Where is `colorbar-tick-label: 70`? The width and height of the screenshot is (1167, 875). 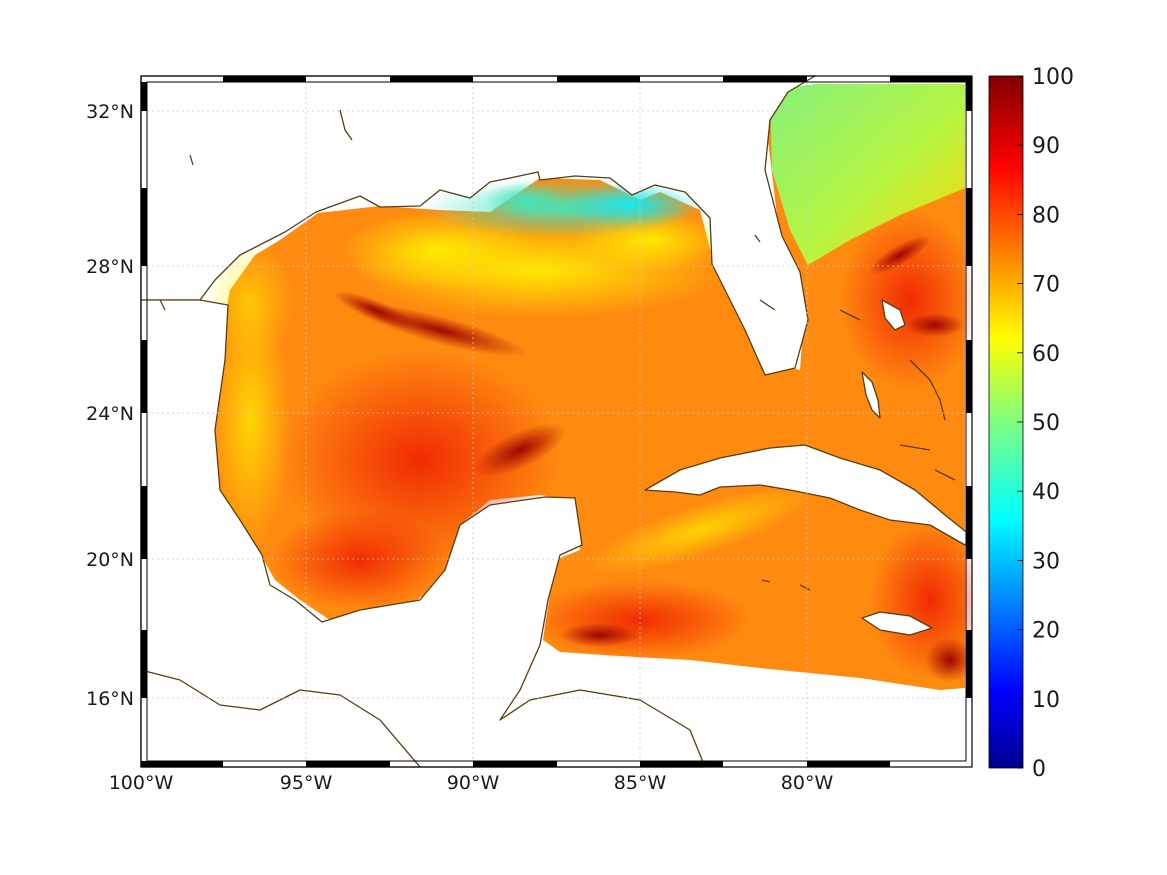 colorbar-tick-label: 70 is located at coordinates (1046, 285).